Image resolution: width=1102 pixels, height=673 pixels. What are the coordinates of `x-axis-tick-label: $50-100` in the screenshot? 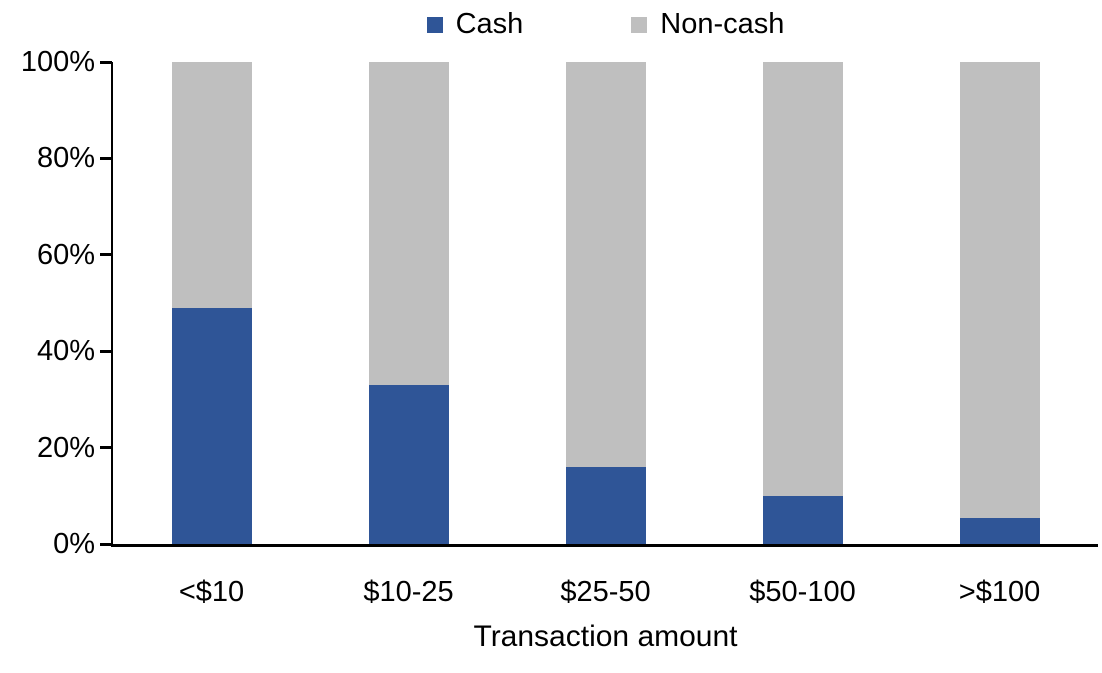 It's located at (802, 592).